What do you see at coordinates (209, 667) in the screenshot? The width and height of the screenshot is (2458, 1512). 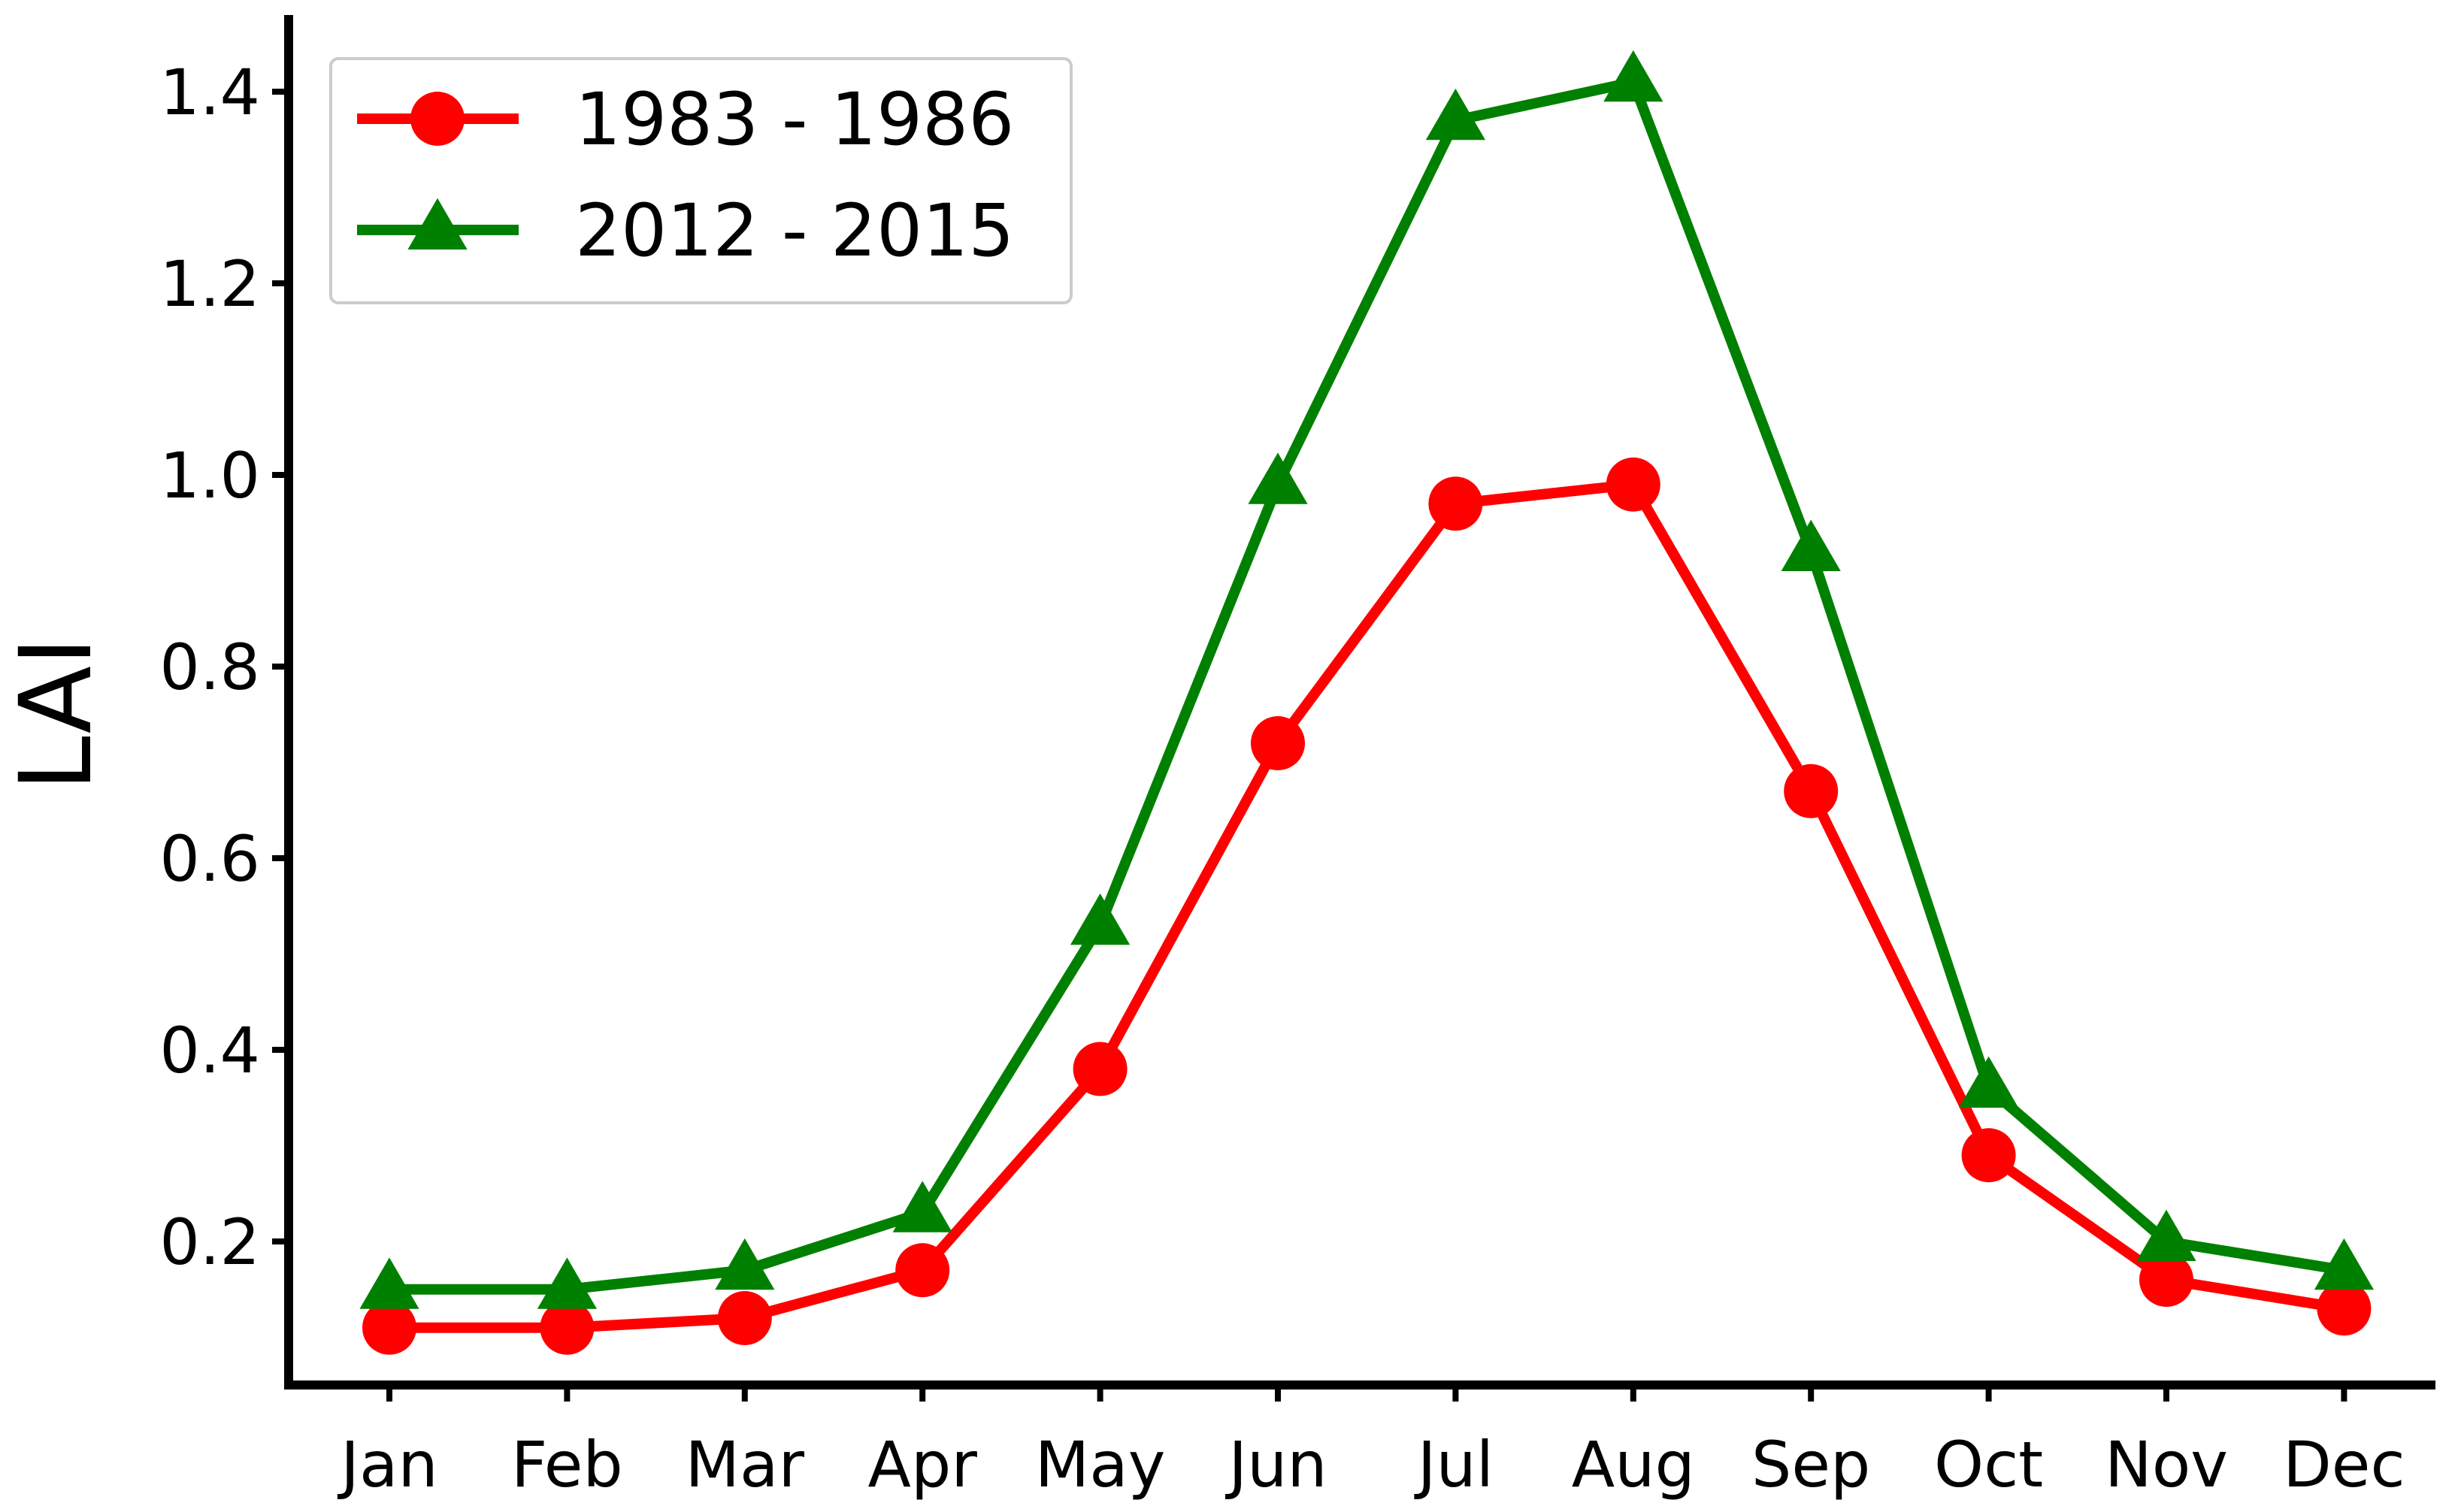 I see `y-tick-label: 0.8` at bounding box center [209, 667].